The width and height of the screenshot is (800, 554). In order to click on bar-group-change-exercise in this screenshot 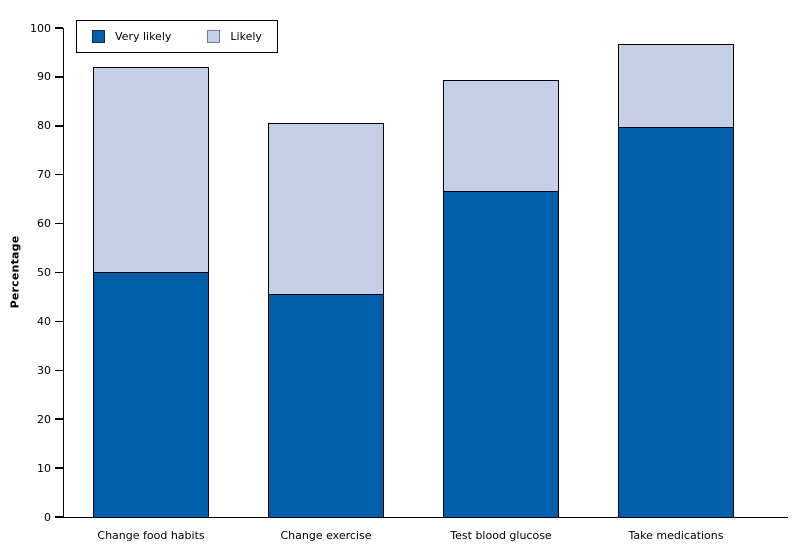, I will do `click(326, 272)`.